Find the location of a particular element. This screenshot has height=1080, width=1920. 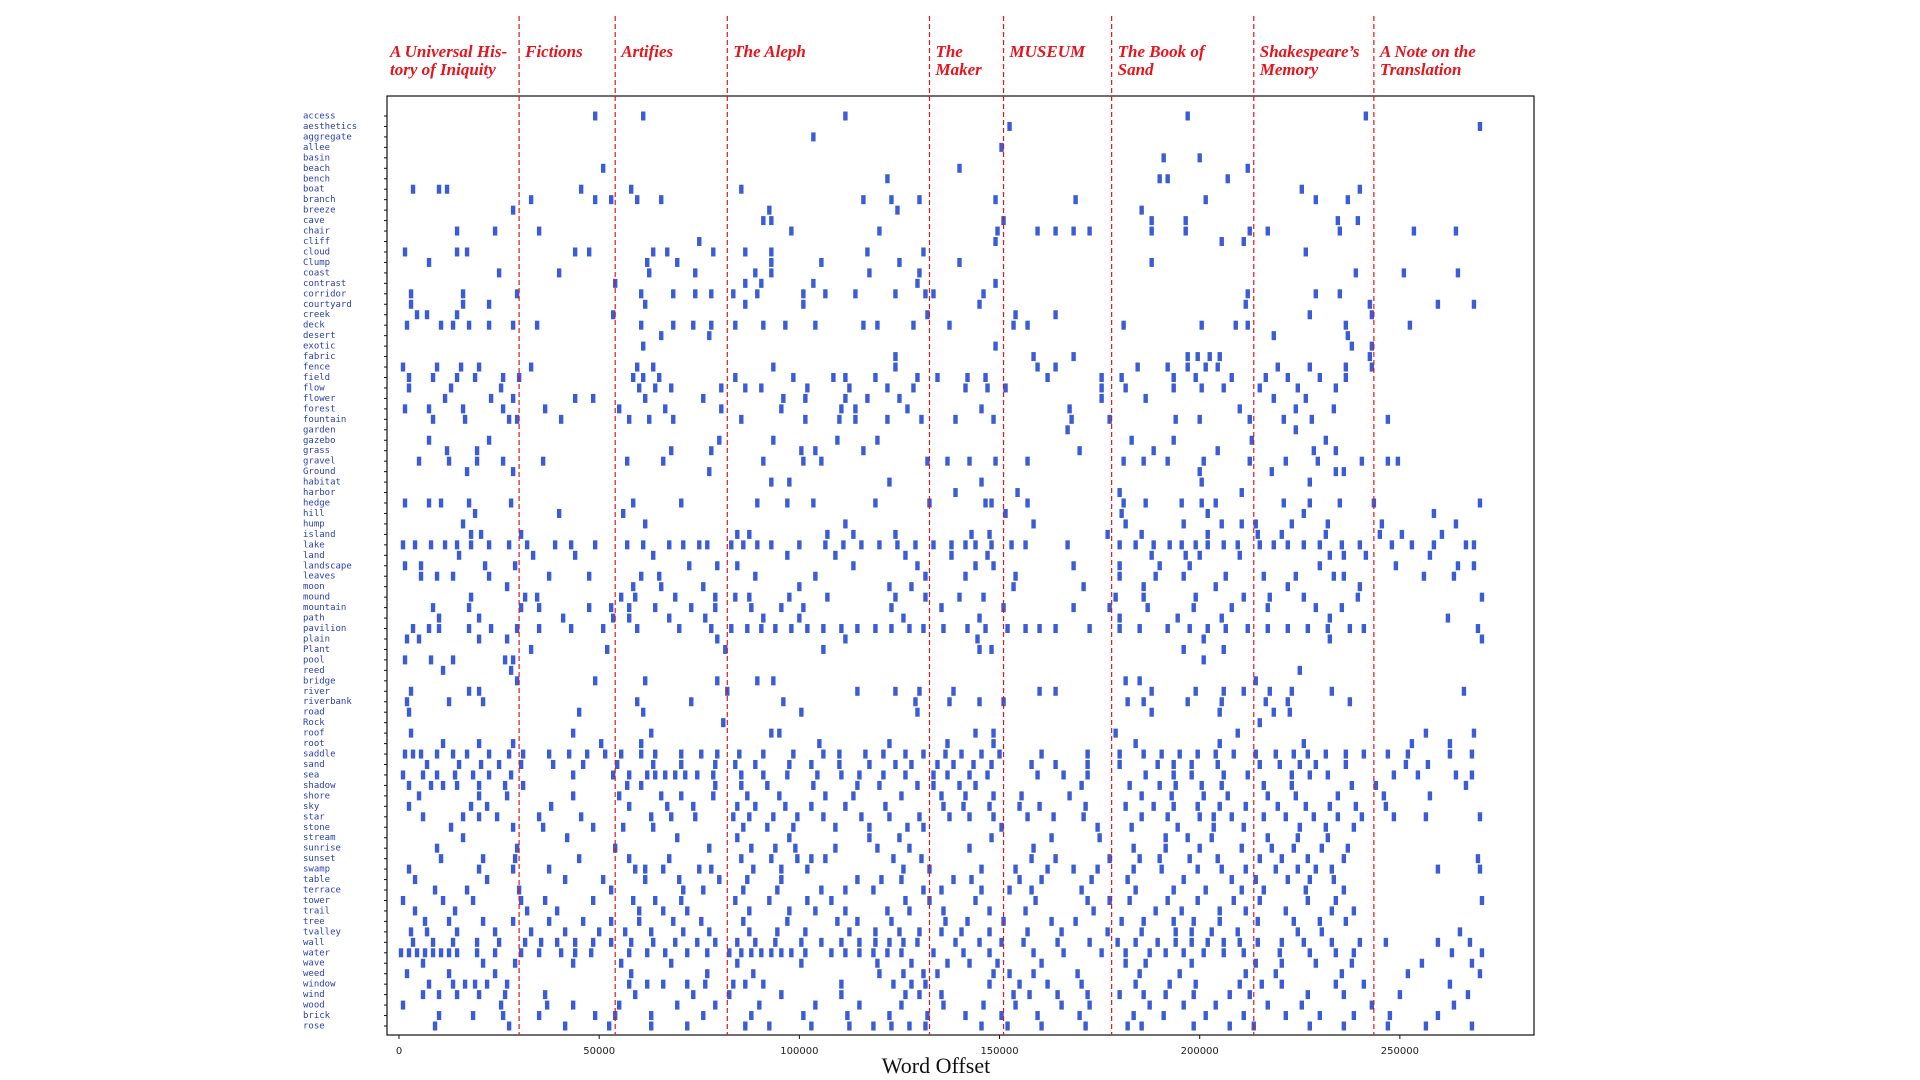

word-label: fabric is located at coordinates (319, 357).